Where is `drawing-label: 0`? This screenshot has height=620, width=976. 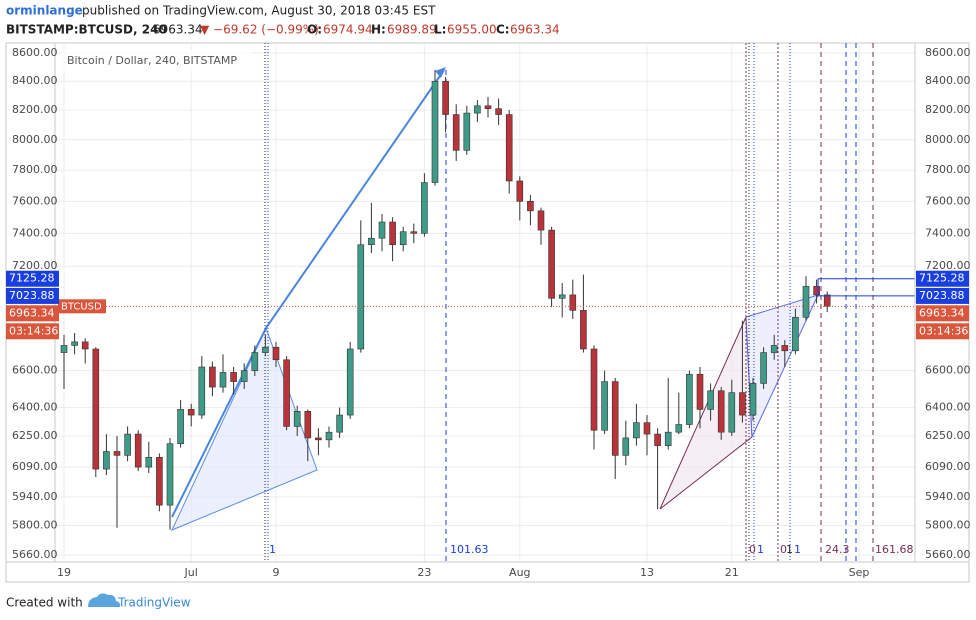
drawing-label: 0 is located at coordinates (783, 549).